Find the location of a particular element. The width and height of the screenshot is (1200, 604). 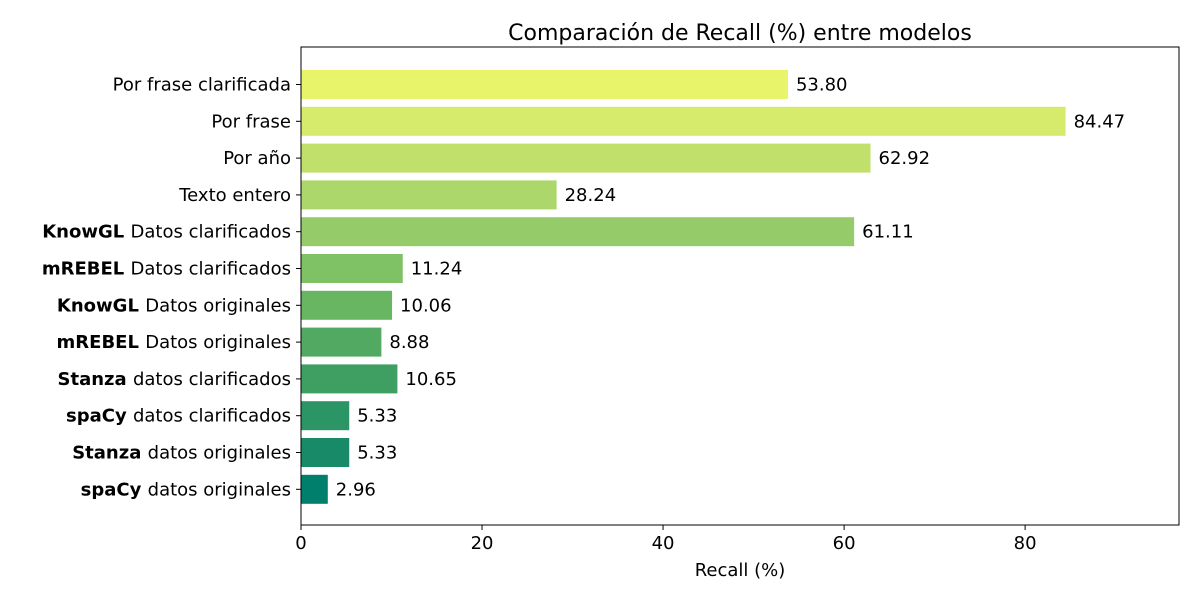

category-label-3: Texto entero is located at coordinates (234, 195).